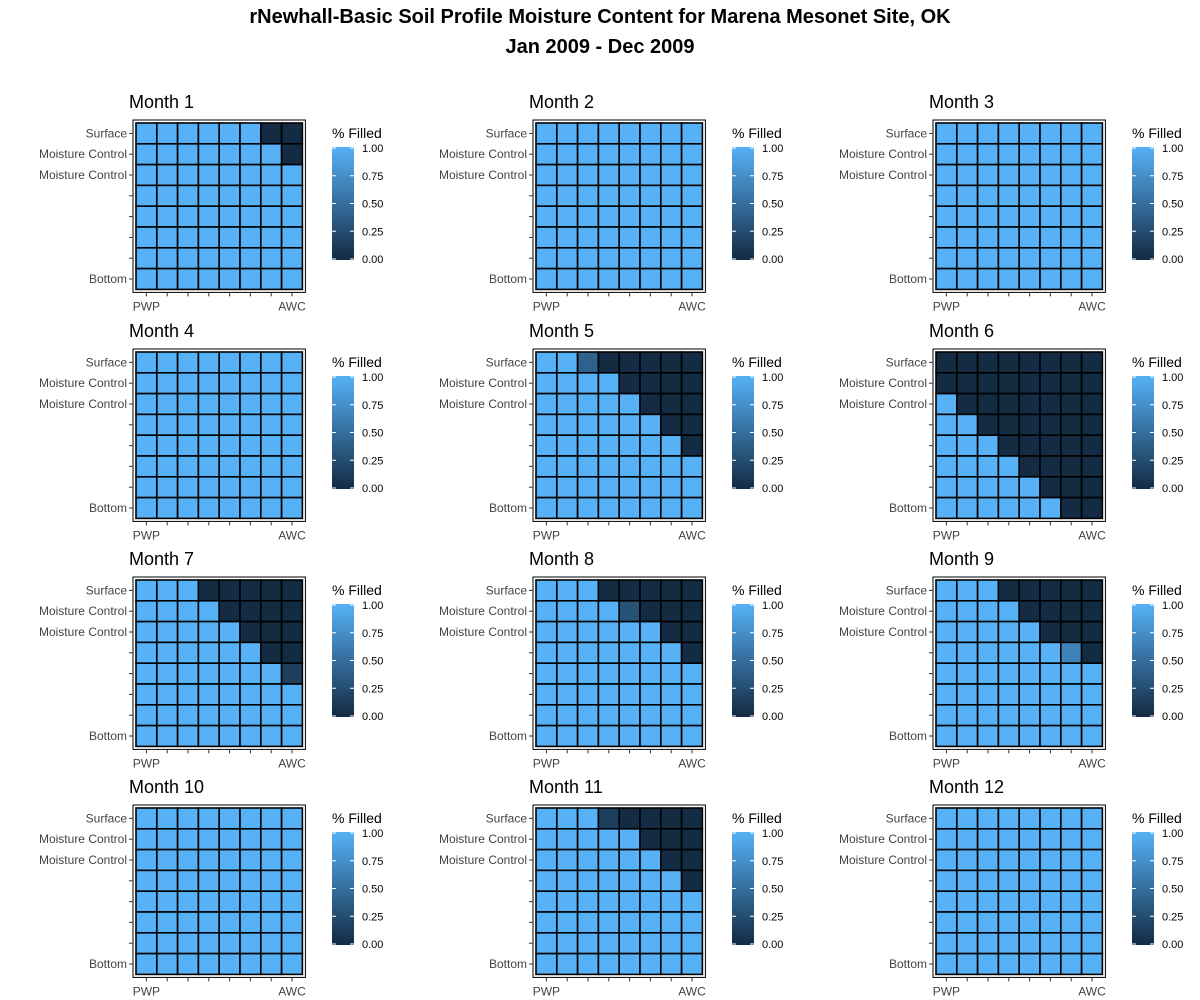  I want to click on y-tick-label: Bottom, so click(508, 508).